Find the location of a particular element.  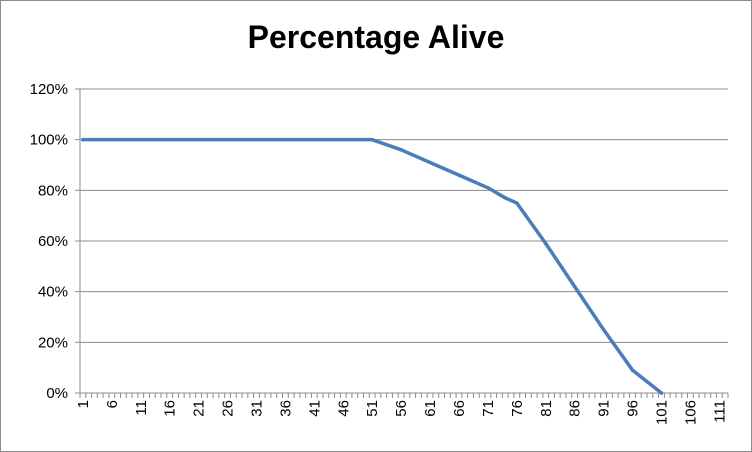

x-tick-label: 61 is located at coordinates (430, 408).